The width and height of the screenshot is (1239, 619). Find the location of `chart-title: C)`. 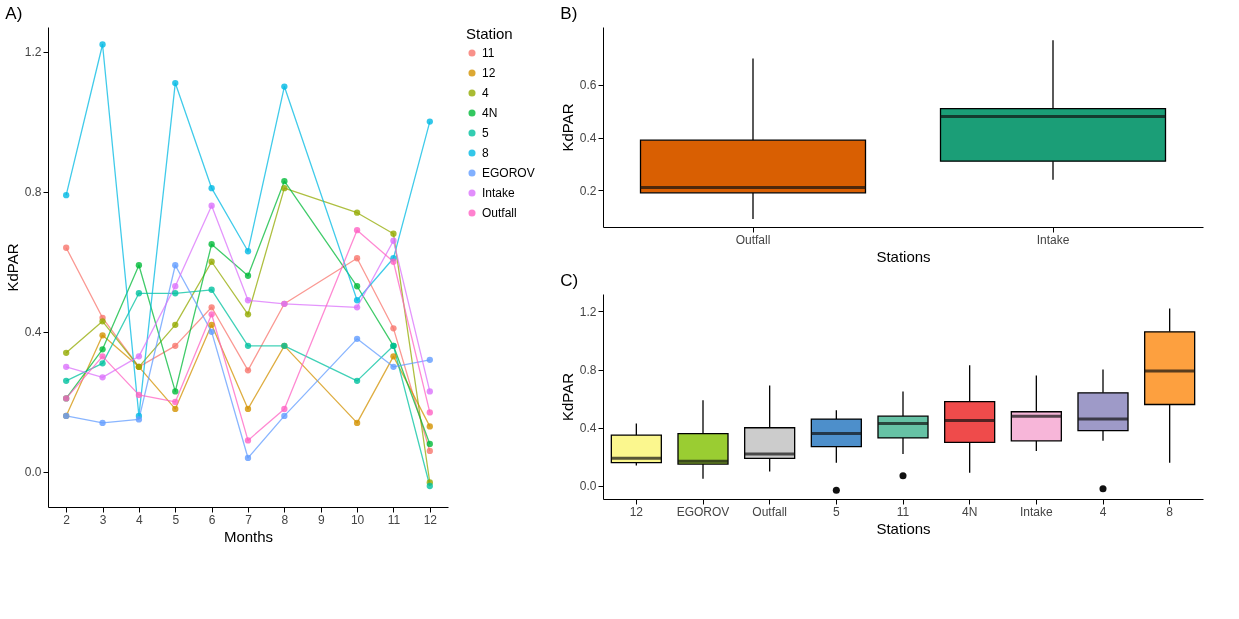

chart-title: C) is located at coordinates (569, 280).